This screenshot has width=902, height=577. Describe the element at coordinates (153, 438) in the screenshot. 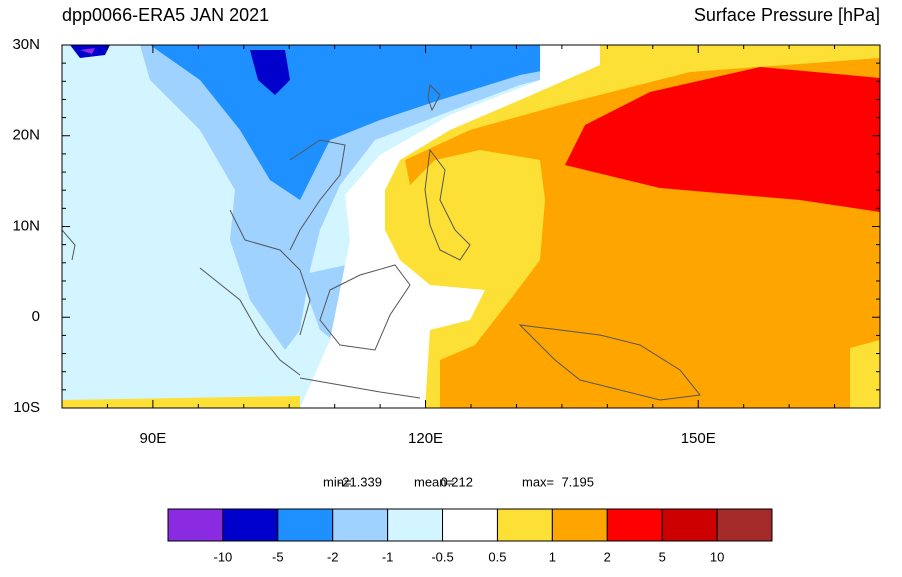

I see `x-tick-label: 90E` at that location.